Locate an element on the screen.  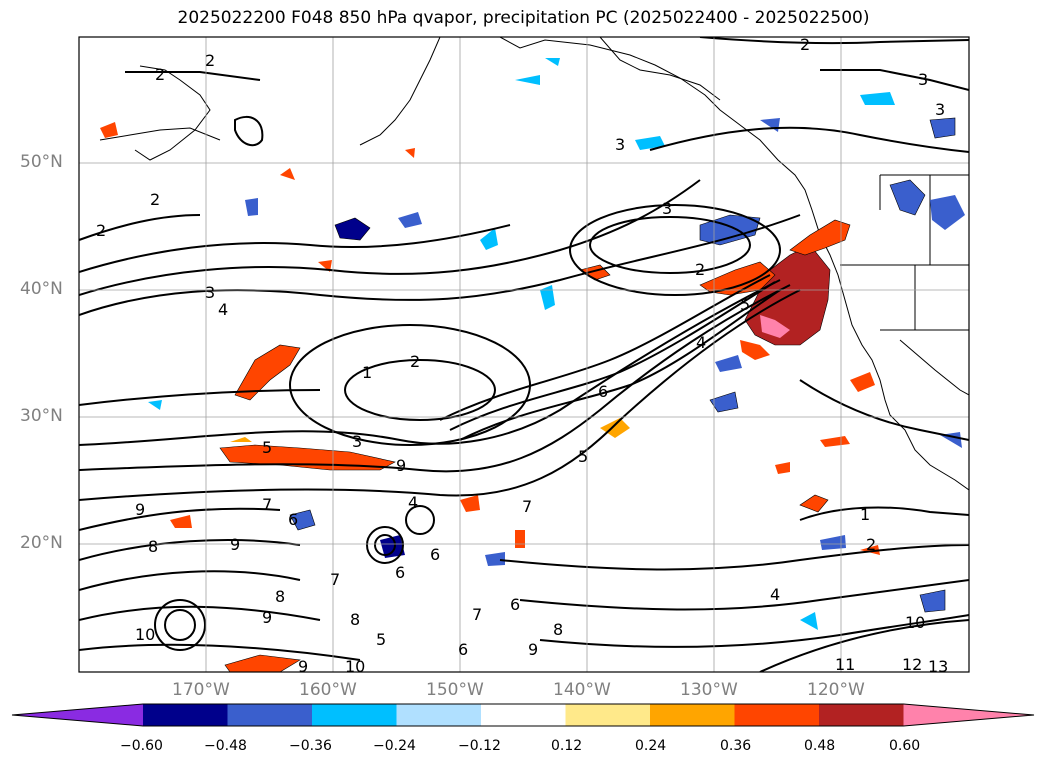
lon-label-160w: 160°W is located at coordinates (328, 690).